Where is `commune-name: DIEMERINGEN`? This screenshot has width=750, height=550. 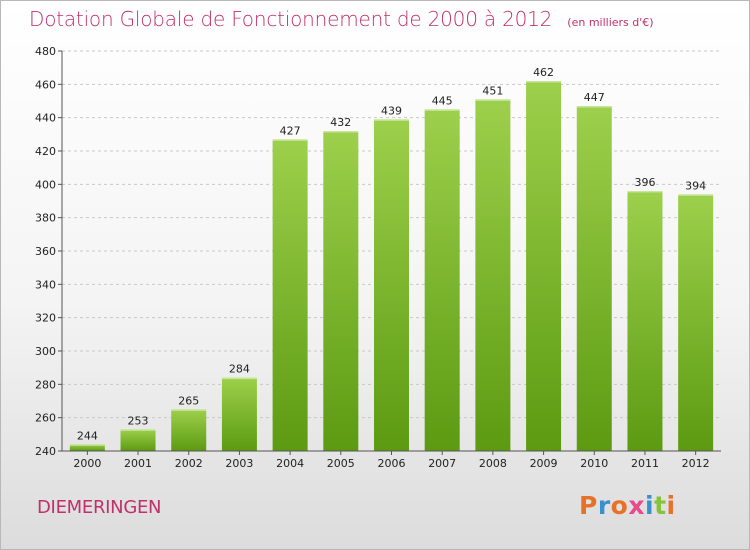
commune-name: DIEMERINGEN is located at coordinates (99, 507).